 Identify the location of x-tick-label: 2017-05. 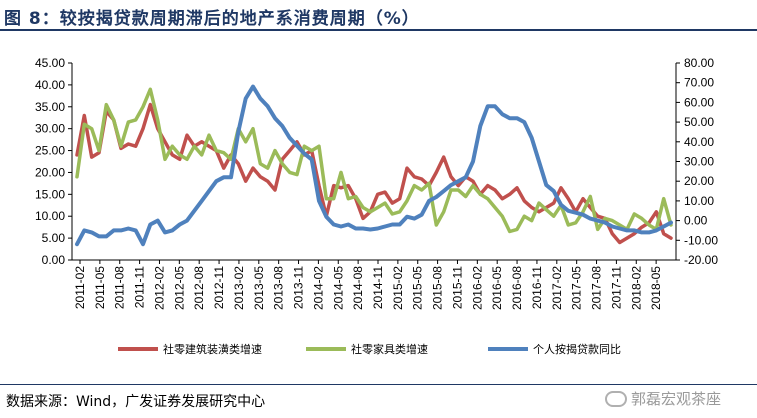
(577, 288).